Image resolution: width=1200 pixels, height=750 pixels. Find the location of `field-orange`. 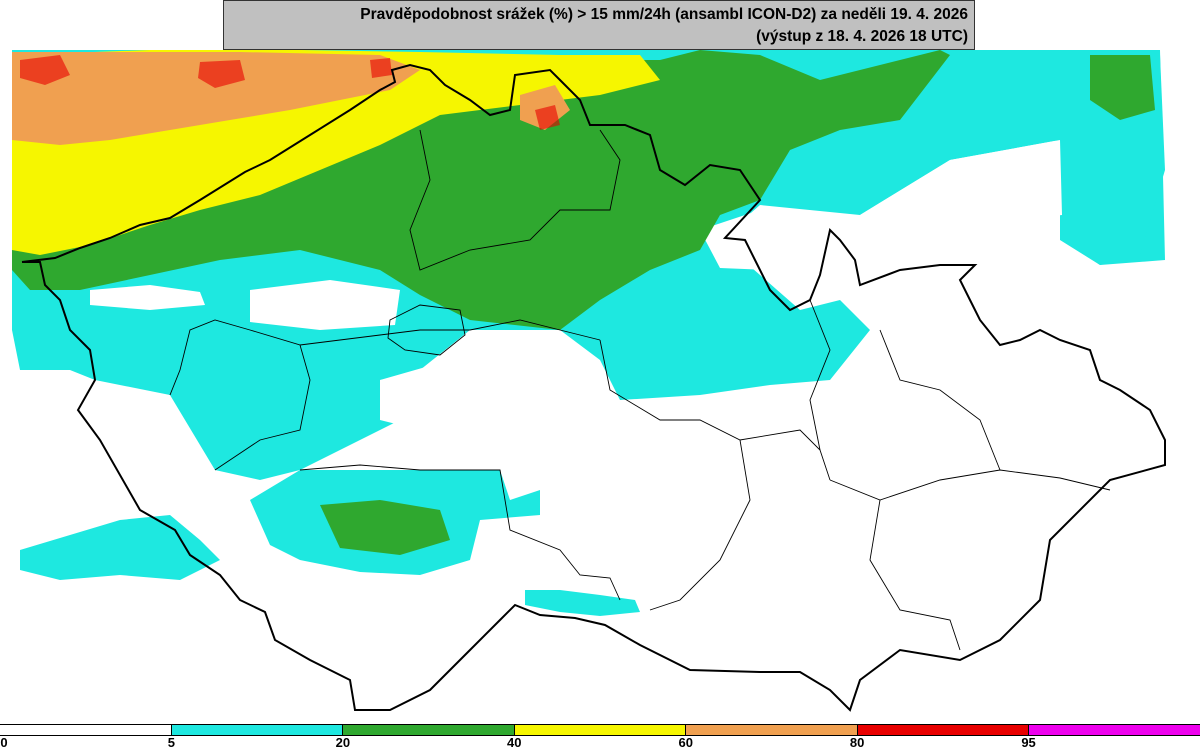

field-orange is located at coordinates (216, 98).